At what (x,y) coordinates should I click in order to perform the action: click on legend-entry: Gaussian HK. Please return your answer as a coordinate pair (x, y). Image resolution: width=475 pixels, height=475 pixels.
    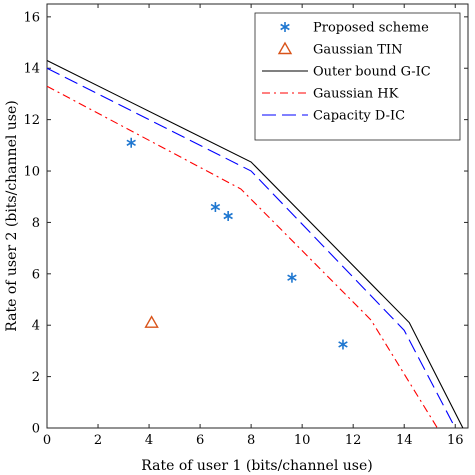
    Looking at the image, I should click on (330, 94).